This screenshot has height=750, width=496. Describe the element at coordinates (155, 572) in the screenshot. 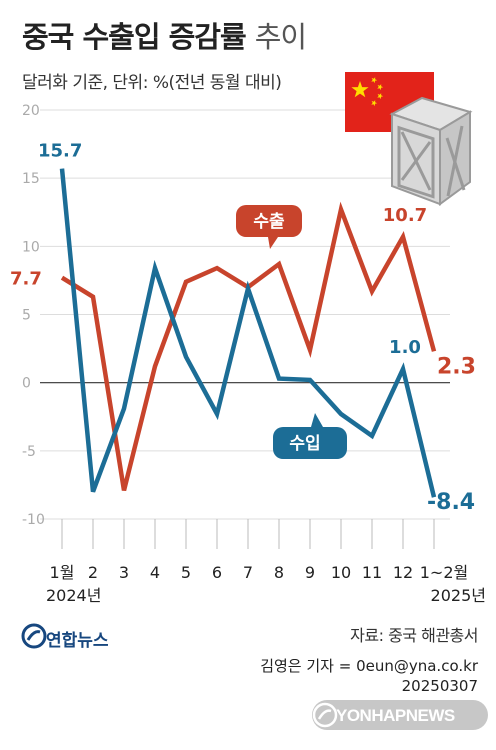

I see `x-tick-label: 4` at that location.